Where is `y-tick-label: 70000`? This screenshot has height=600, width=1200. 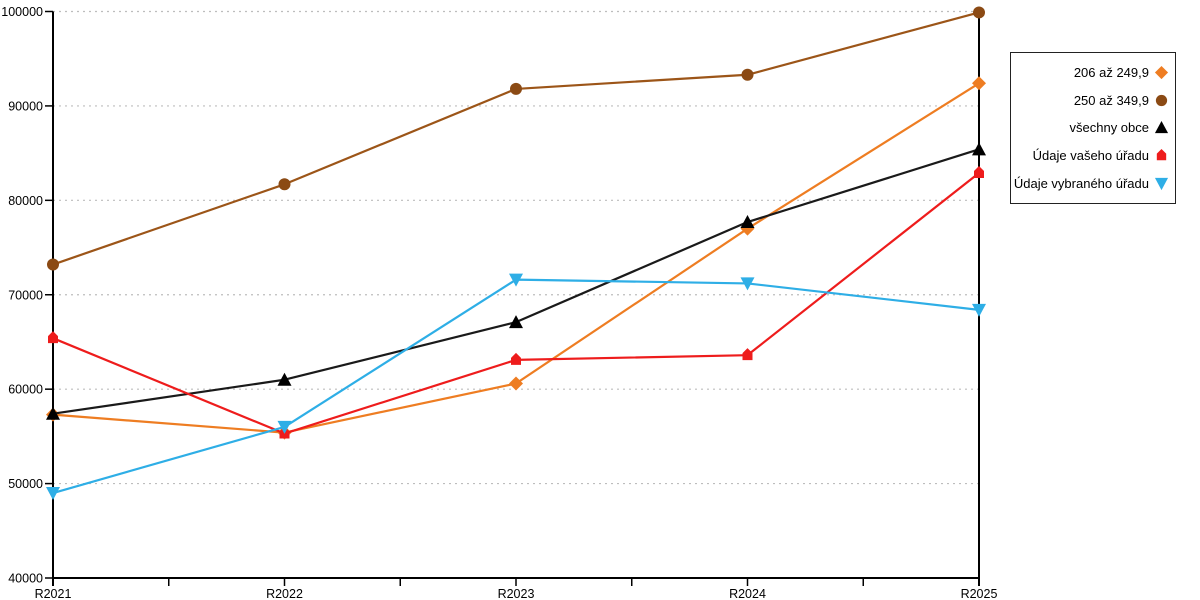 y-tick-label: 70000 is located at coordinates (25, 295).